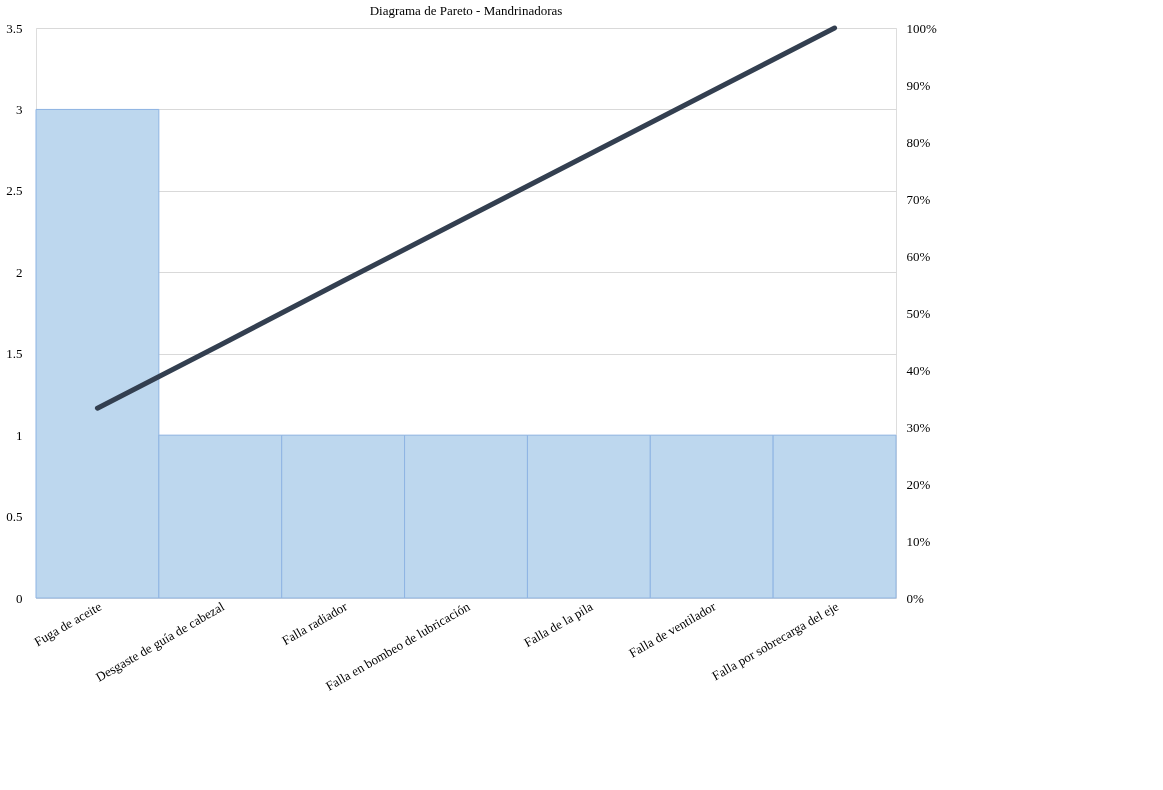  What do you see at coordinates (918, 370) in the screenshot?
I see `y2-tick-label: 40%` at bounding box center [918, 370].